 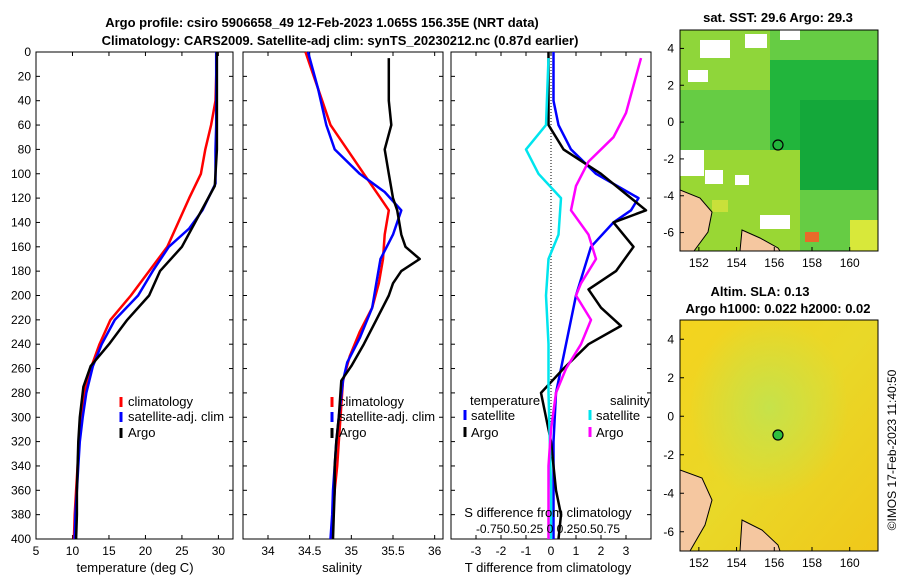 I want to click on sla-map-frame, so click(x=779, y=435).